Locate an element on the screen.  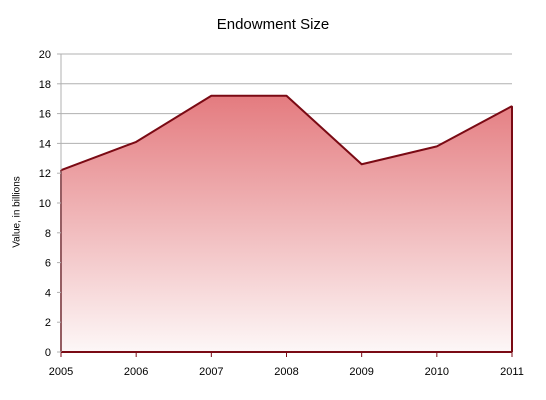
y-tick-label: 2 is located at coordinates (48, 323).